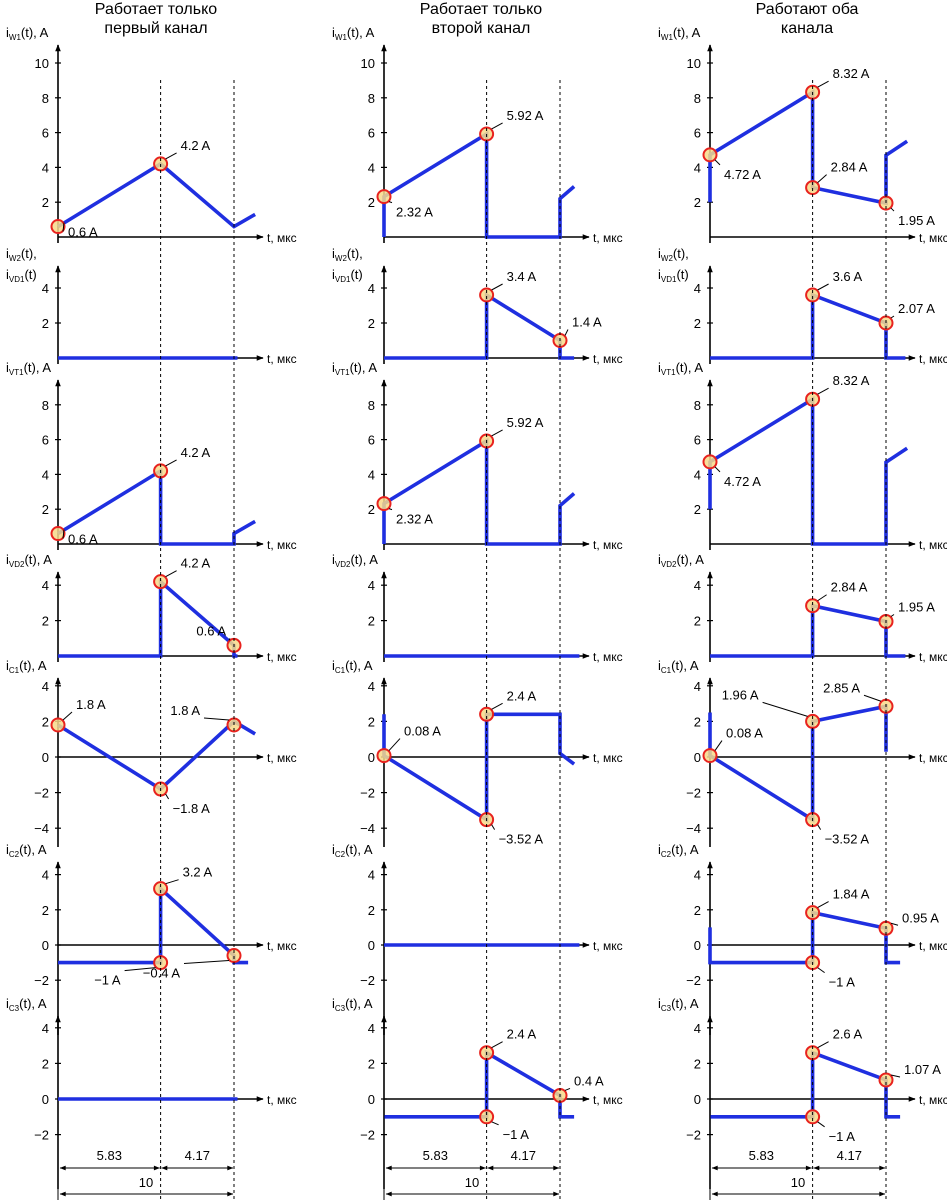 The image size is (947, 1200). Describe the element at coordinates (91, 704) in the screenshot. I see `value-annotation: 1.8 A` at that location.